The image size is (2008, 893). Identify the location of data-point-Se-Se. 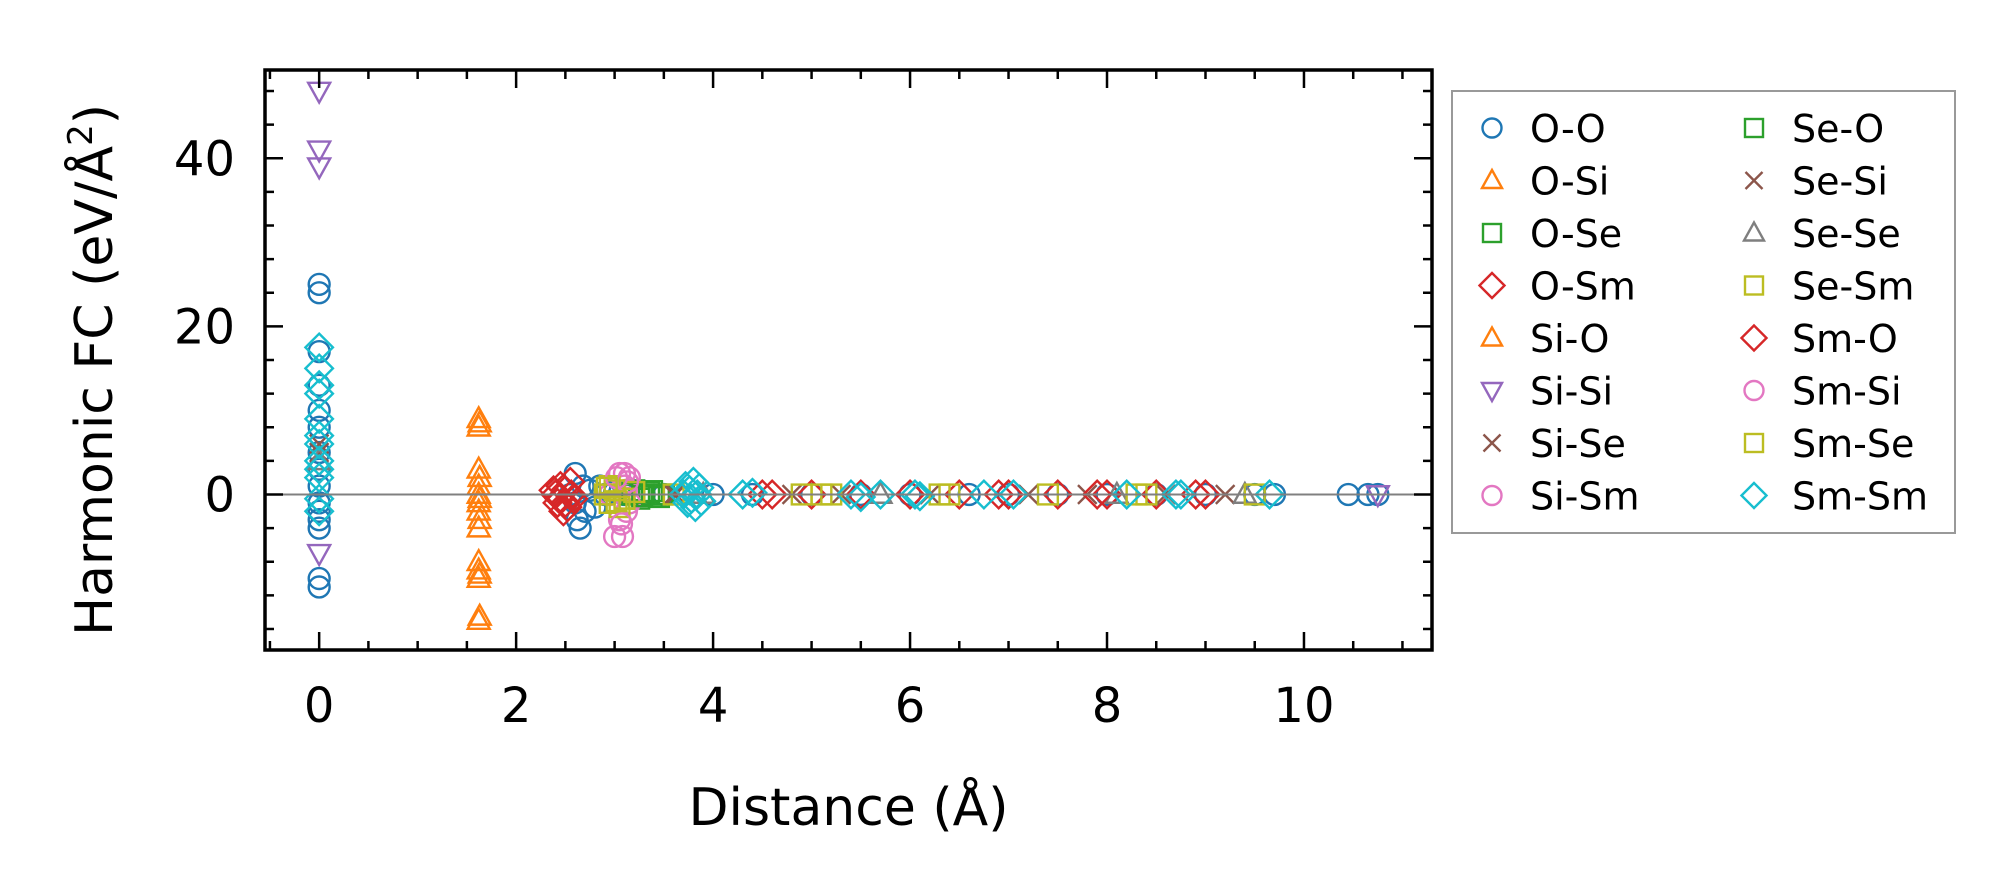
(1116, 492).